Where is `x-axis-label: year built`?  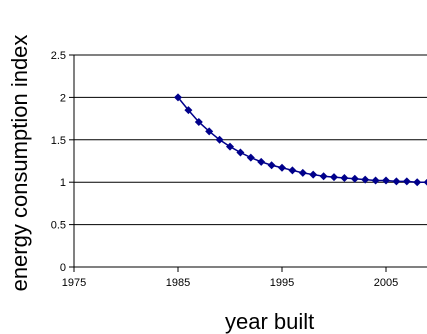
x-axis-label: year built is located at coordinates (270, 321).